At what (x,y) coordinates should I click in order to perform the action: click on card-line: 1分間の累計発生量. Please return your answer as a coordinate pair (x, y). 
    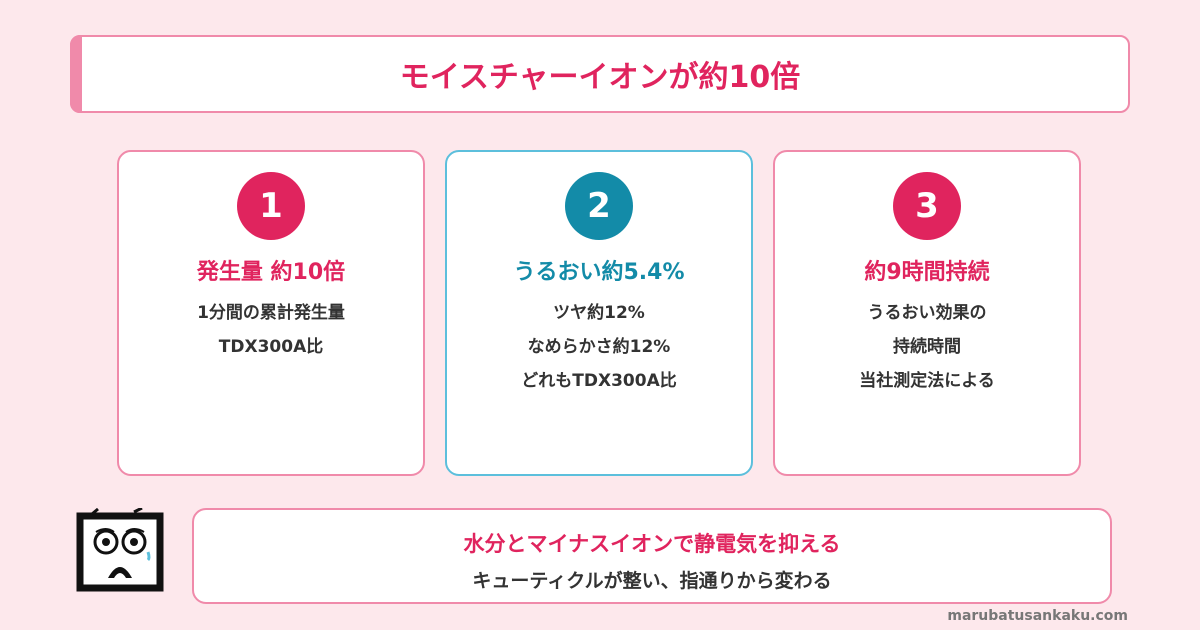
    Looking at the image, I should click on (271, 313).